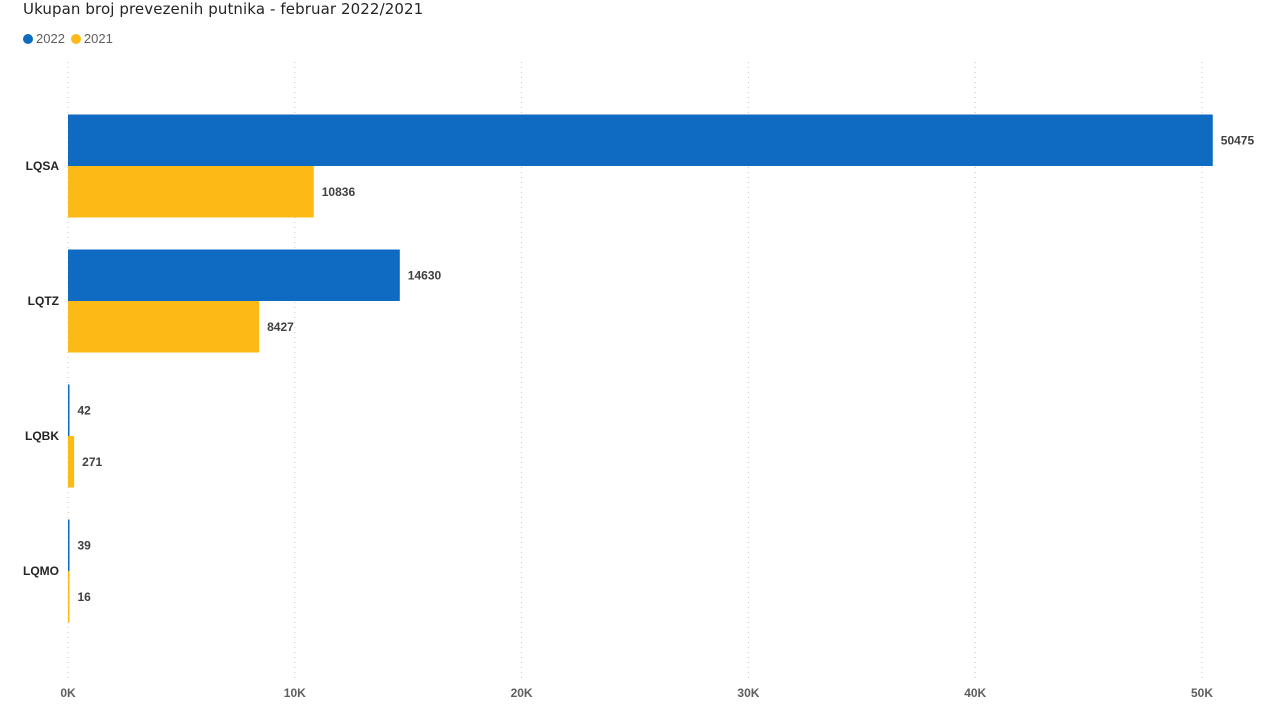 The width and height of the screenshot is (1280, 720). I want to click on legend-item-2021: 2021, so click(91, 38).